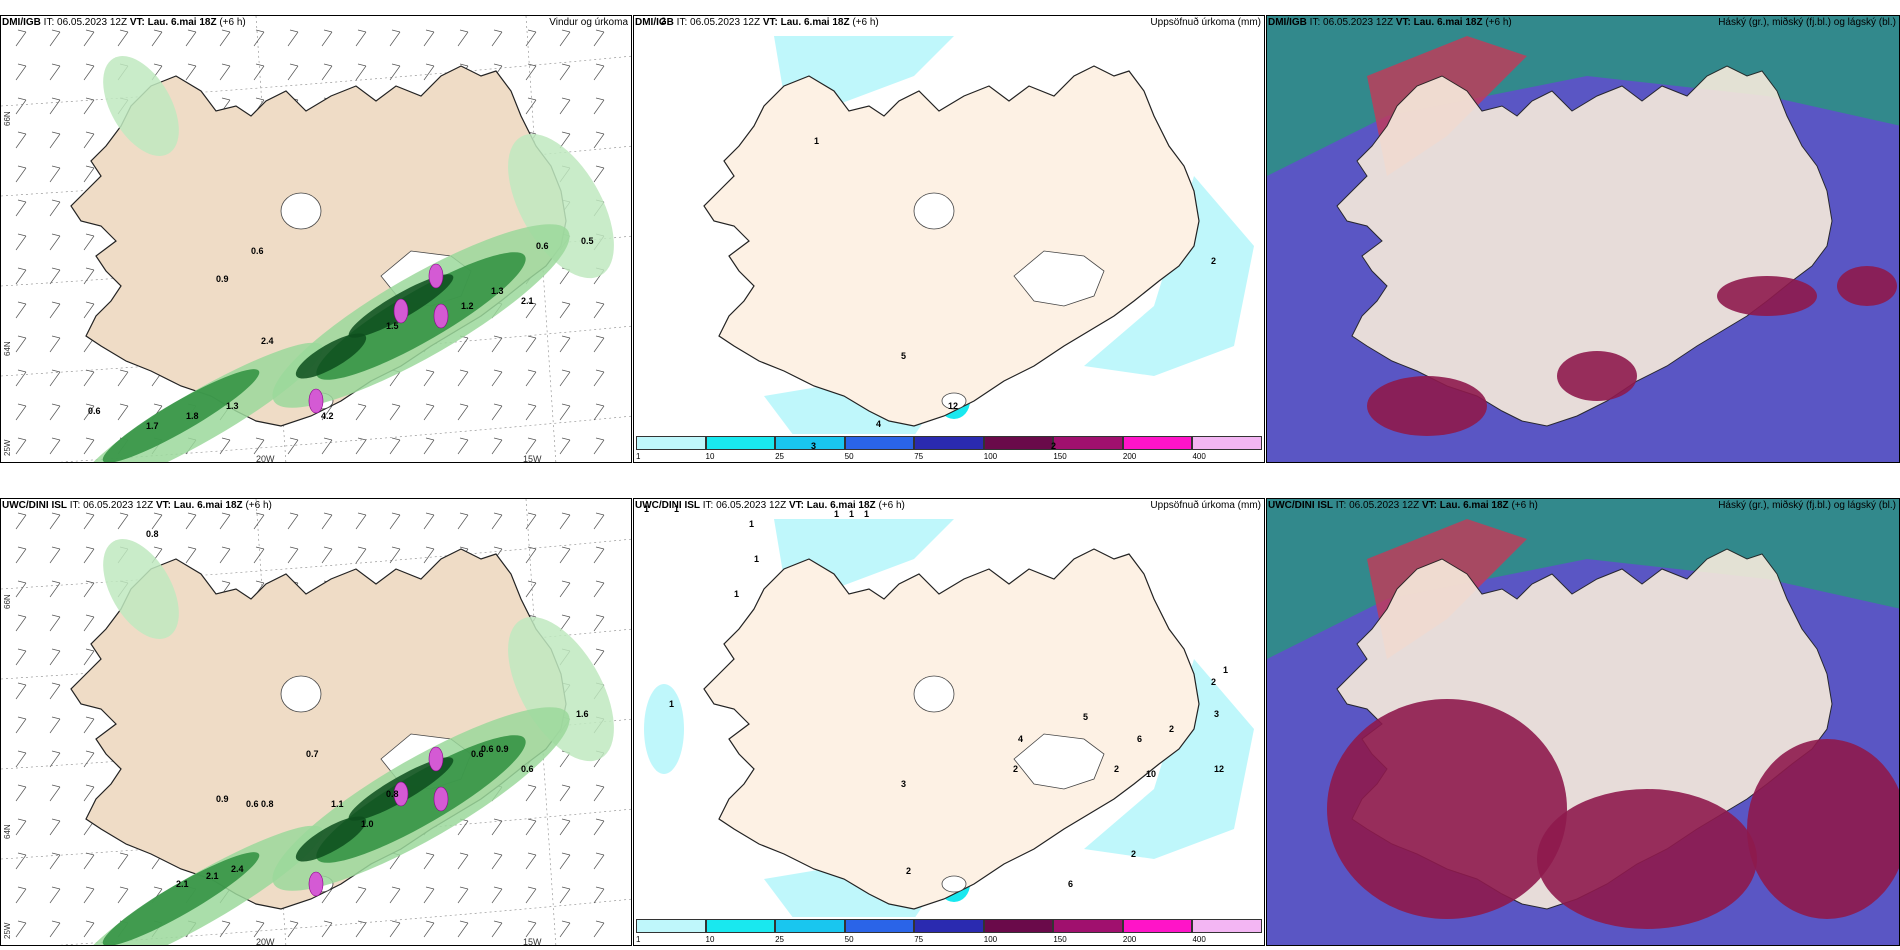 This screenshot has height=950, width=1900. What do you see at coordinates (934, 694) in the screenshot?
I see `glacier-langjokull` at bounding box center [934, 694].